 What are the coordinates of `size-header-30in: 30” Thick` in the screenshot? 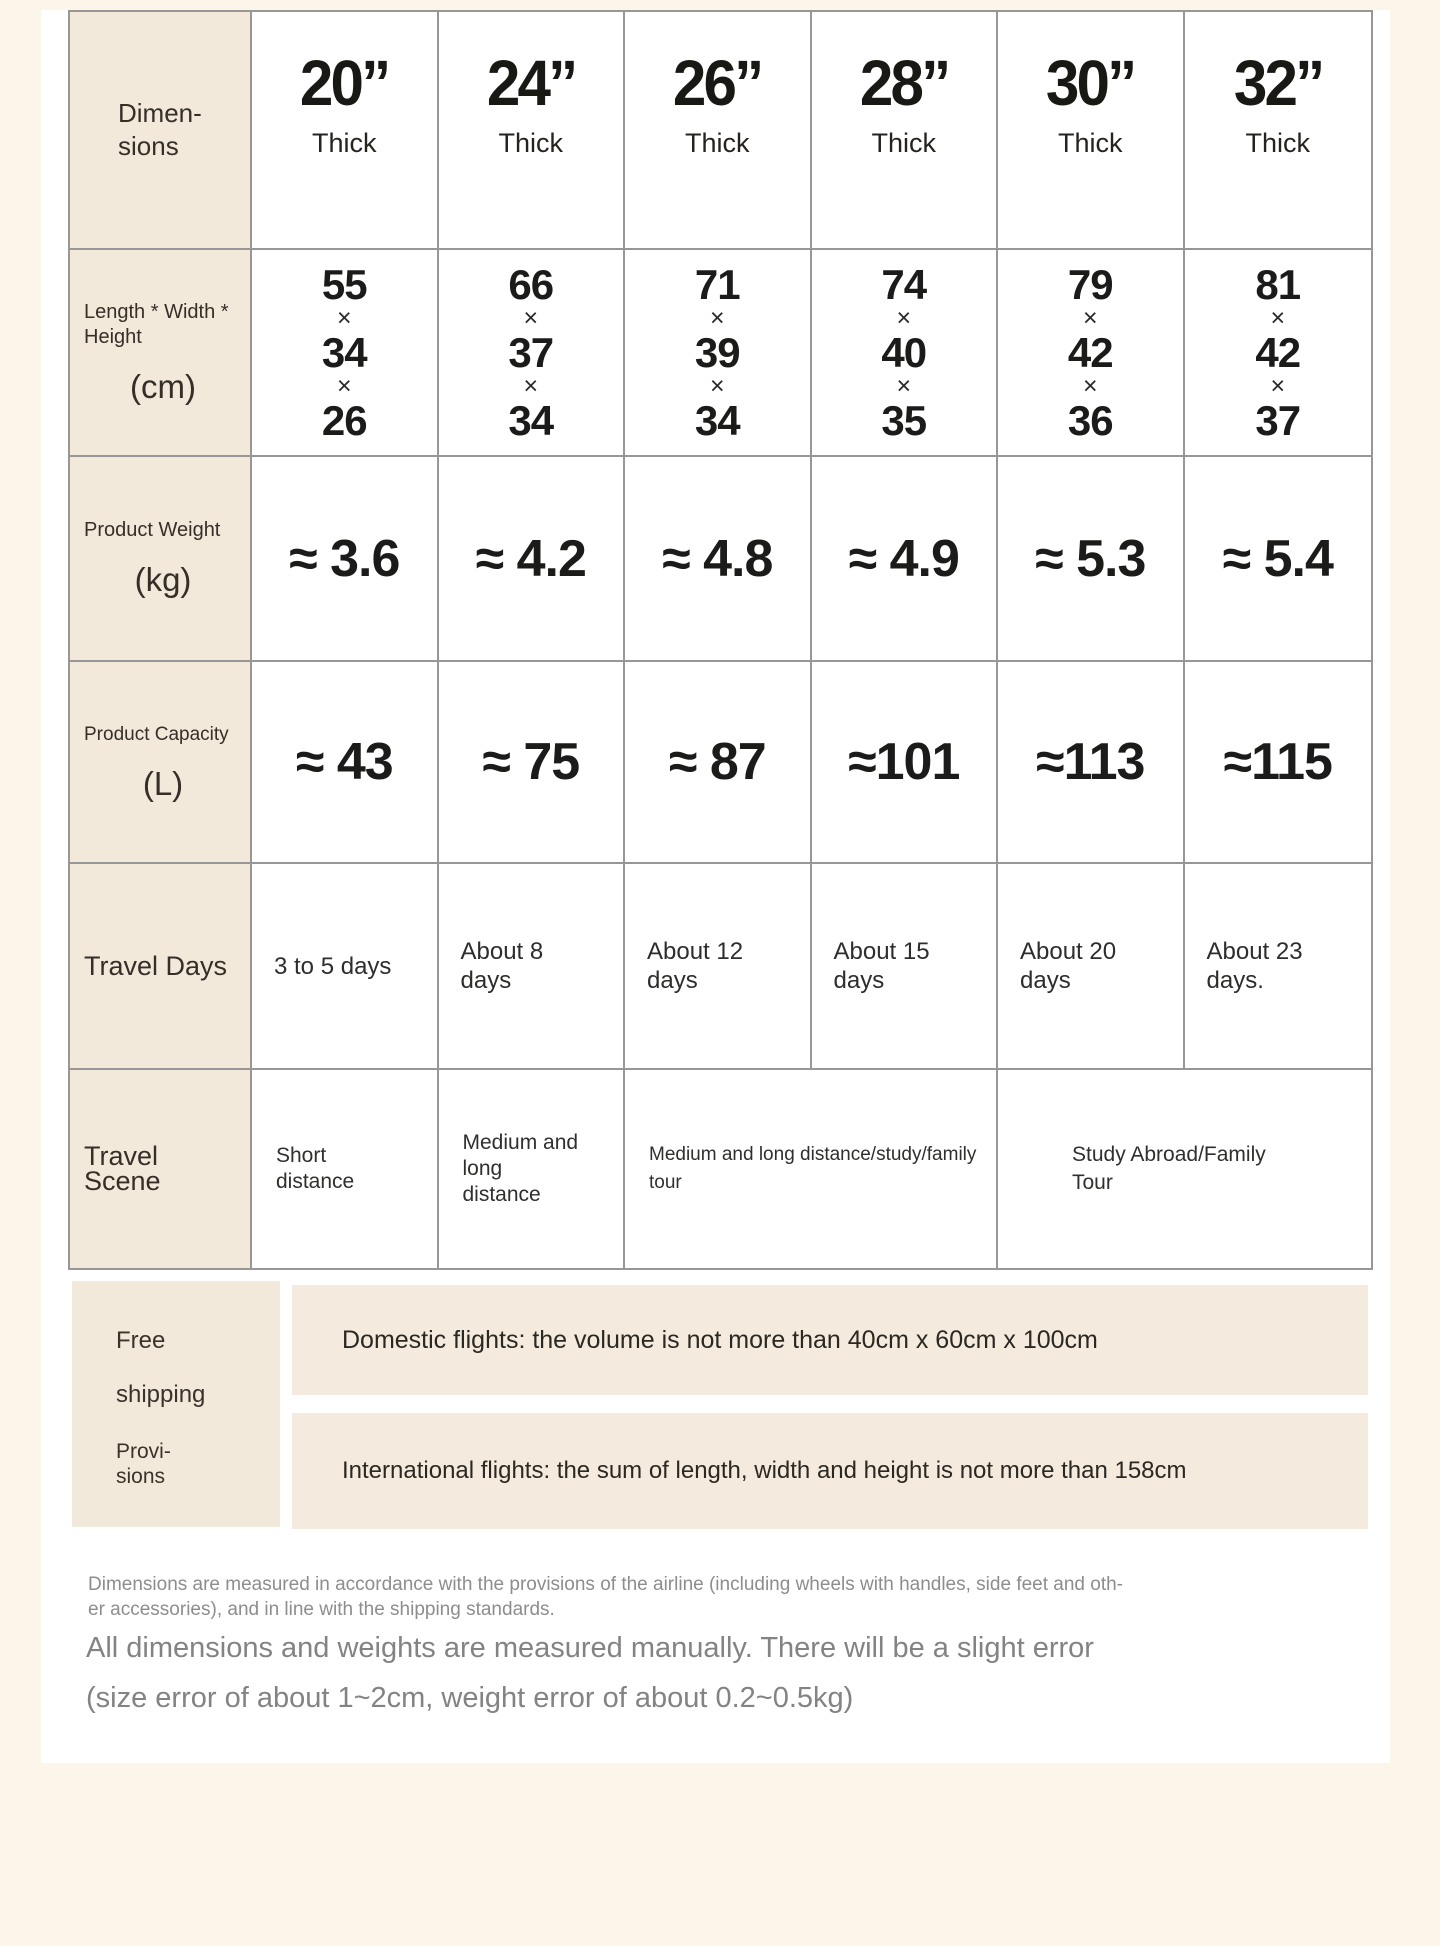 It's located at (1091, 131).